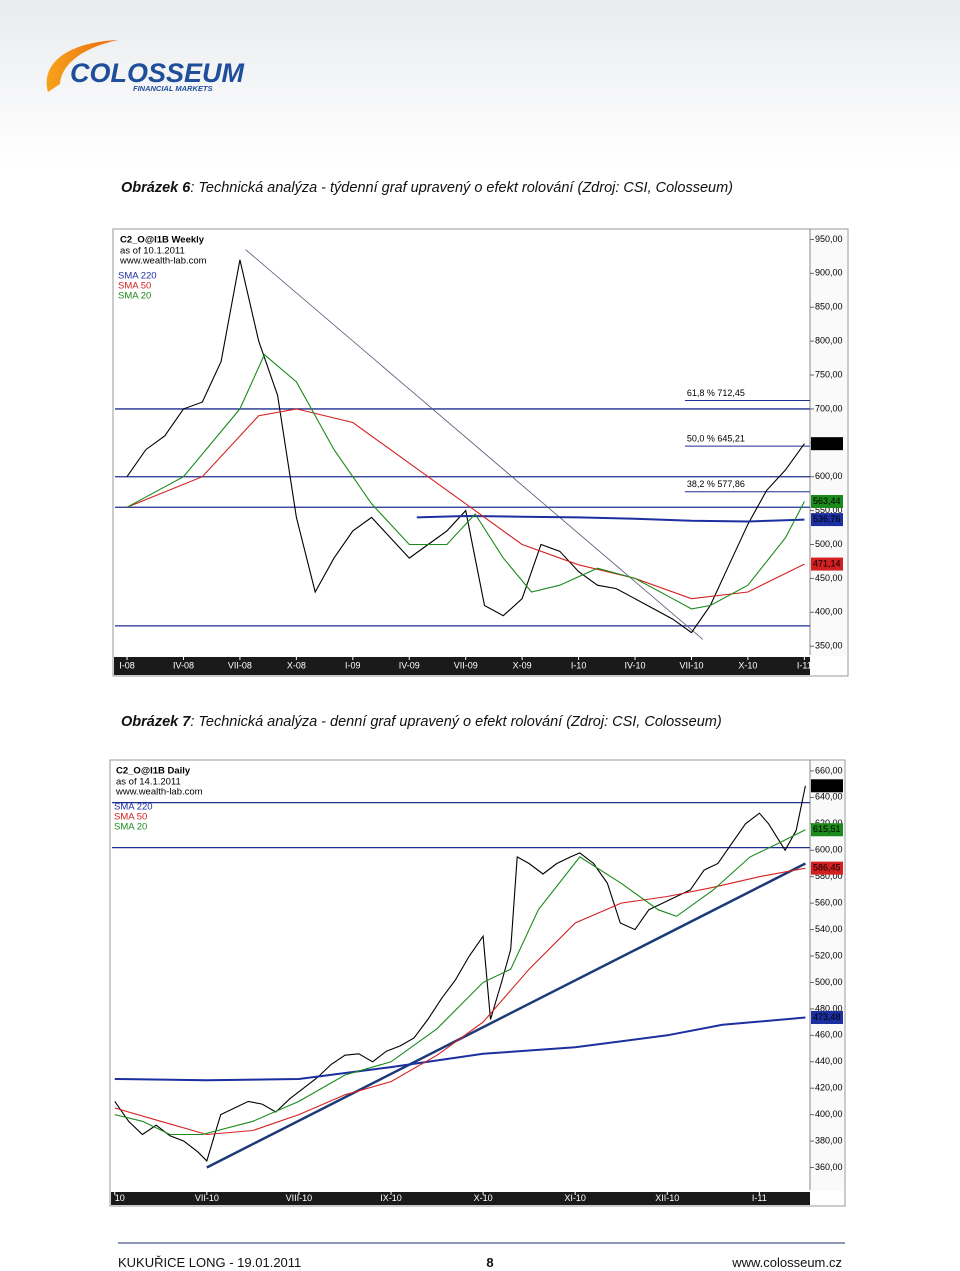 This screenshot has width=960, height=1271. Describe the element at coordinates (466, 665) in the screenshot. I see `x-tick-label: VII-09` at that location.